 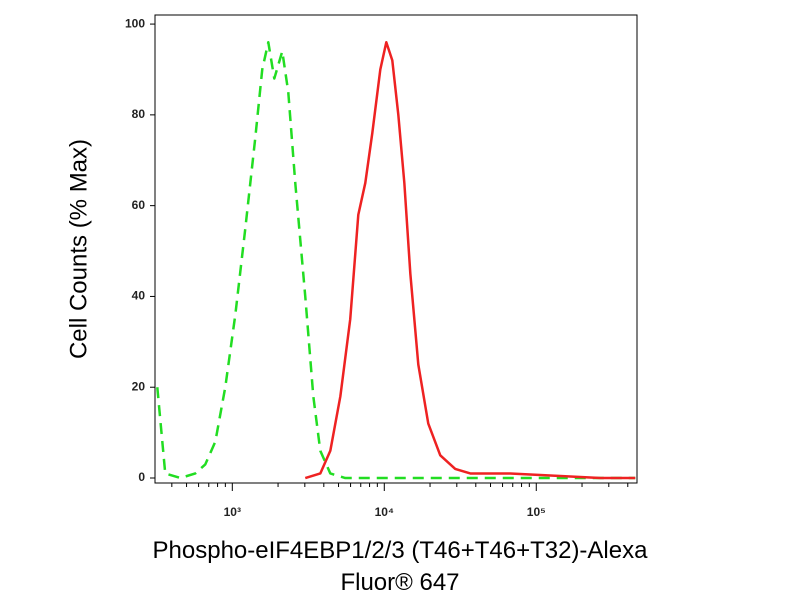 I want to click on y-tick-label: 100, so click(x=135, y=23).